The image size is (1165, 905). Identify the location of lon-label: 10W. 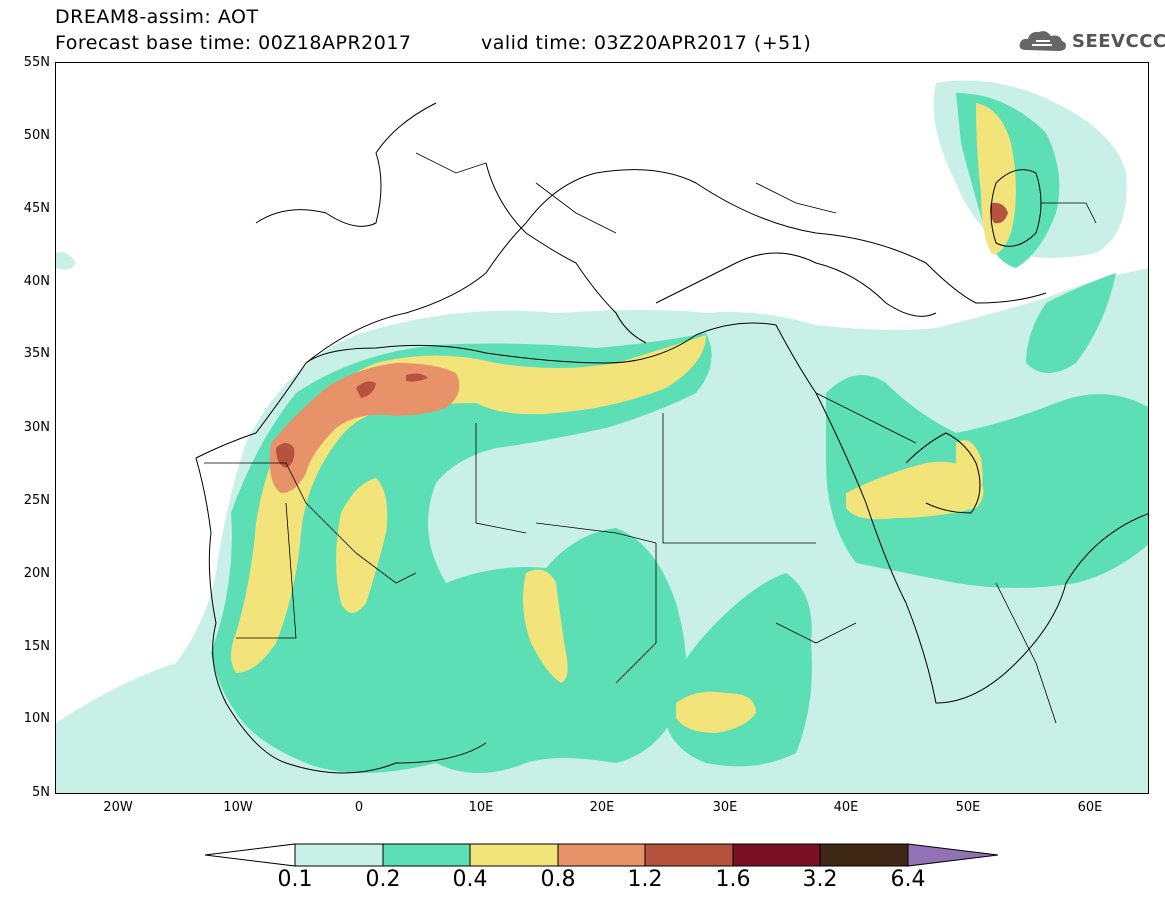
(238, 807).